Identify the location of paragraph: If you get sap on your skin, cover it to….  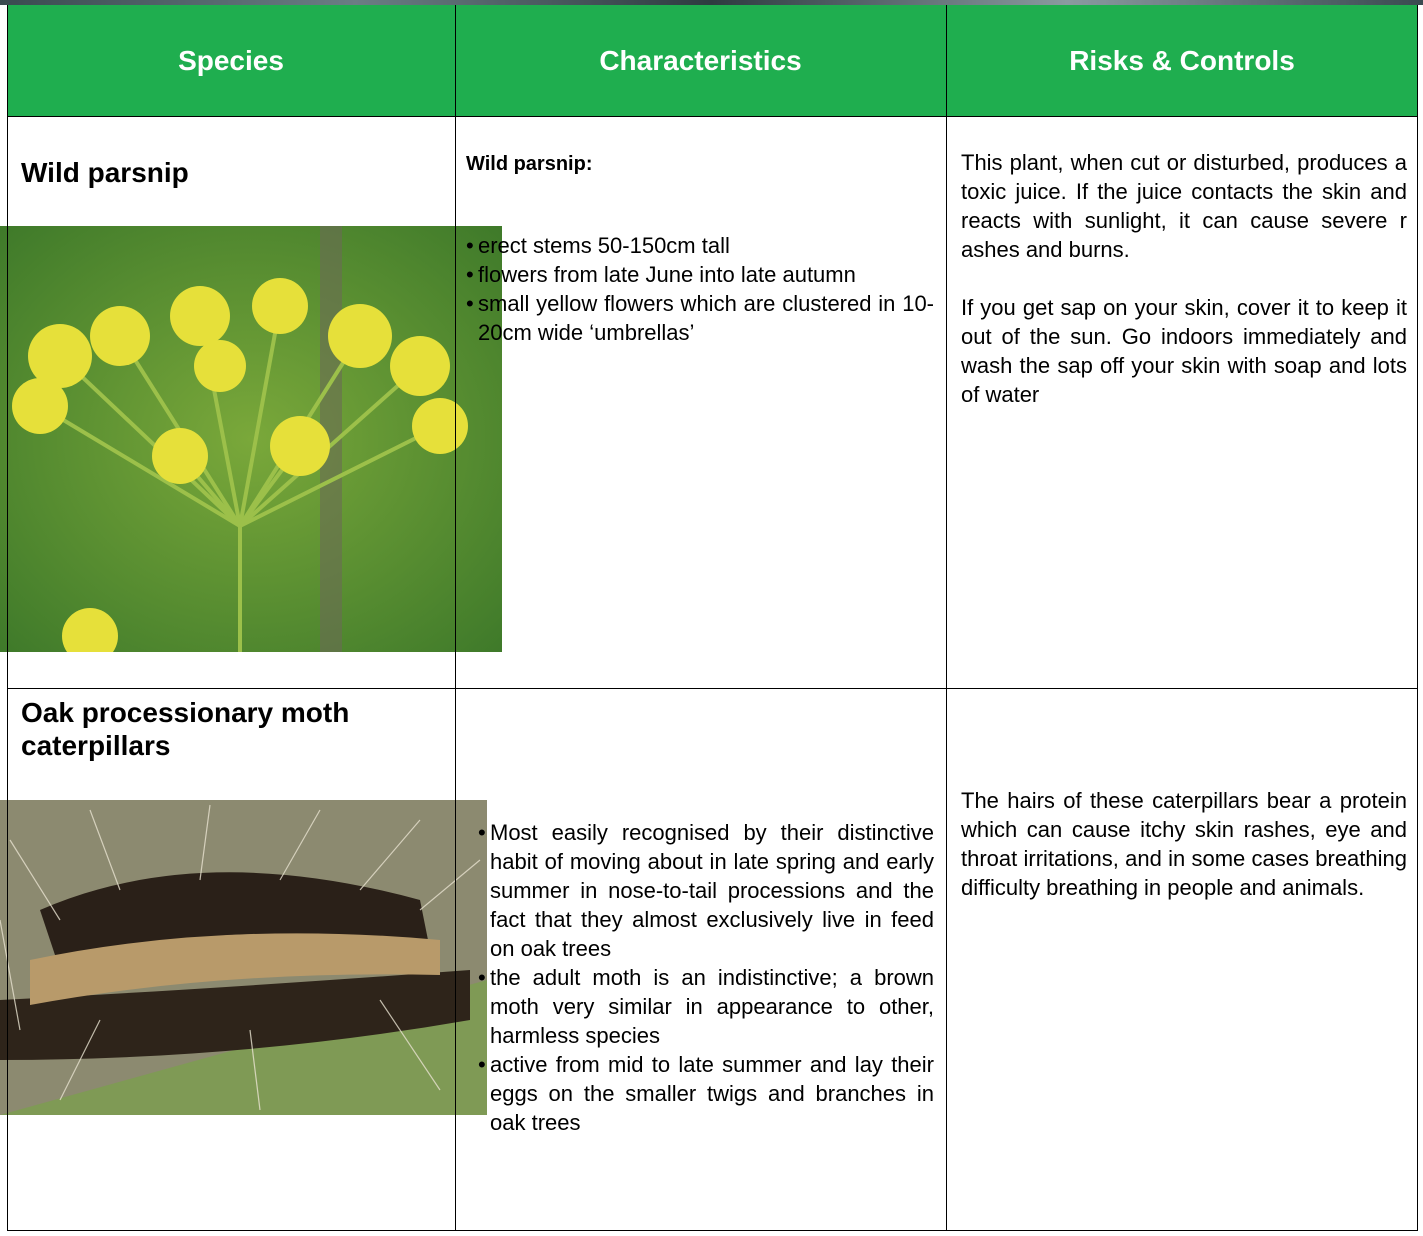
(1184, 351).